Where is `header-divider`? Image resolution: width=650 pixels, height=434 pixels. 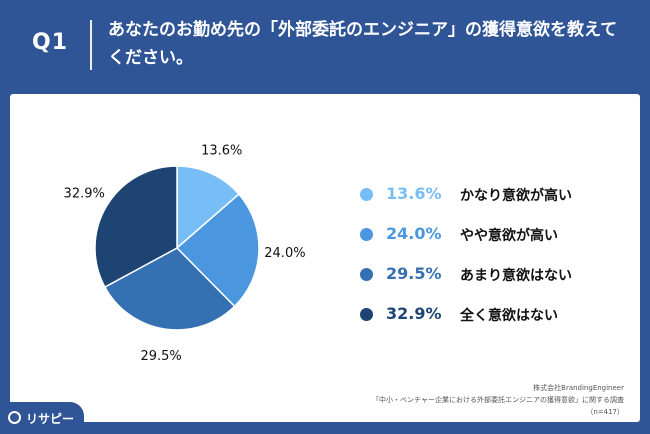
header-divider is located at coordinates (91, 45).